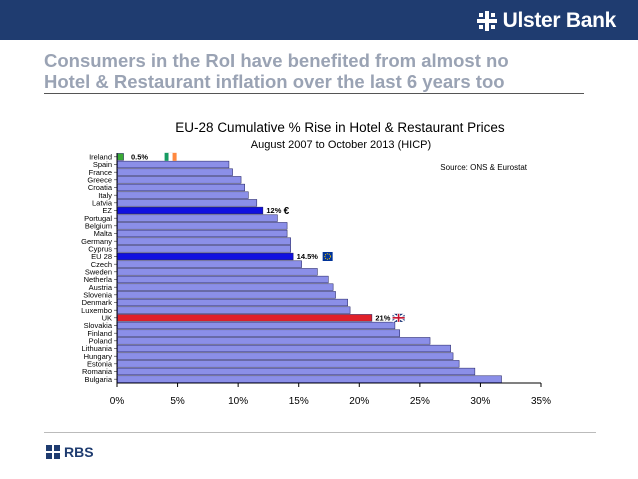 The width and height of the screenshot is (638, 479). Describe the element at coordinates (287, 211) in the screenshot. I see `euro-sign-icon: €` at that location.